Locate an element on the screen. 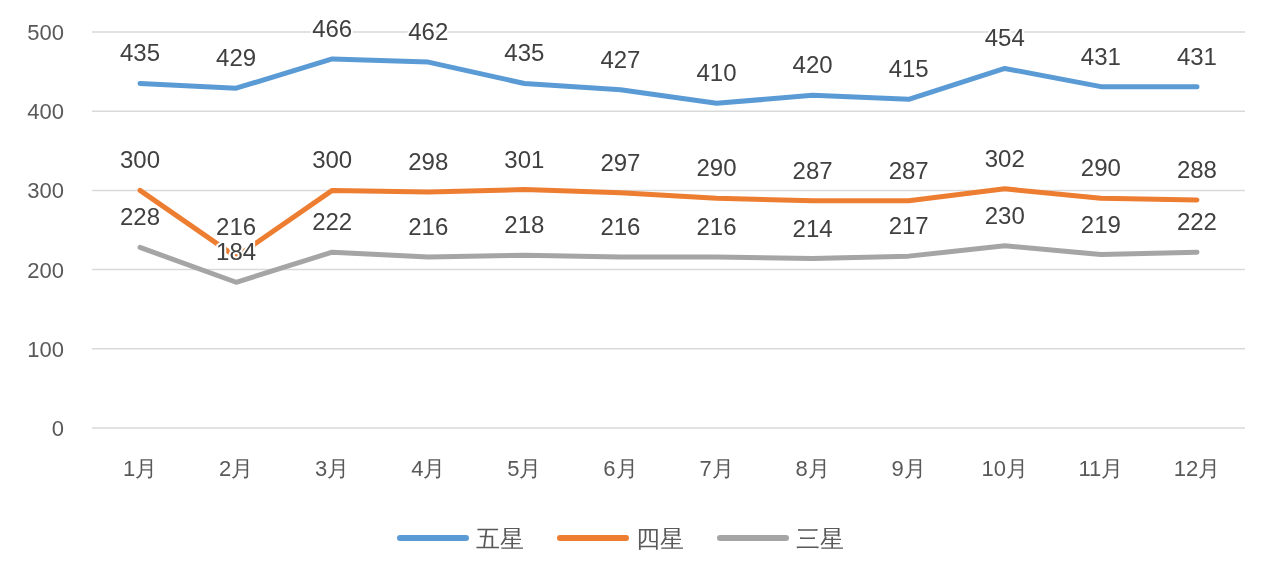  data-label: 427 is located at coordinates (620, 59).